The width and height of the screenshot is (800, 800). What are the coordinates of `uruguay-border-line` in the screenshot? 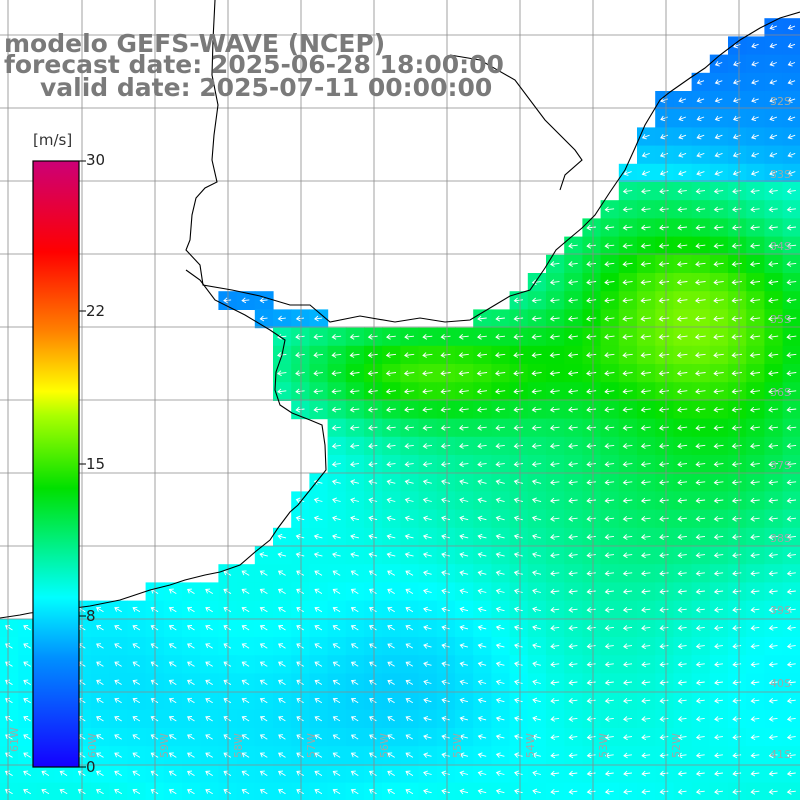 It's located at (516, 122).